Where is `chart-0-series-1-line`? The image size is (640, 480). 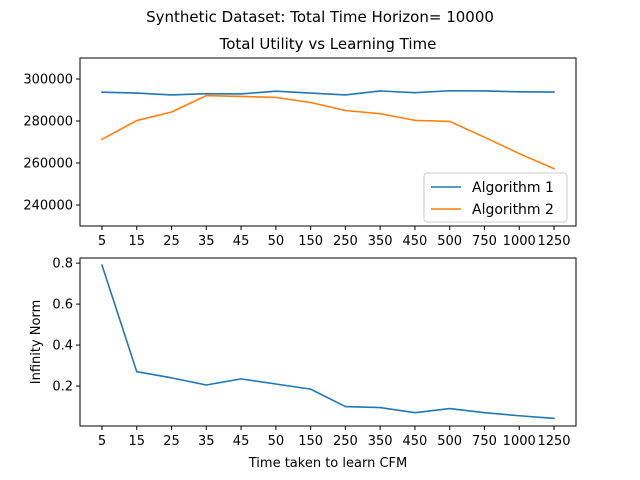
chart-0-series-1-line is located at coordinates (328, 132).